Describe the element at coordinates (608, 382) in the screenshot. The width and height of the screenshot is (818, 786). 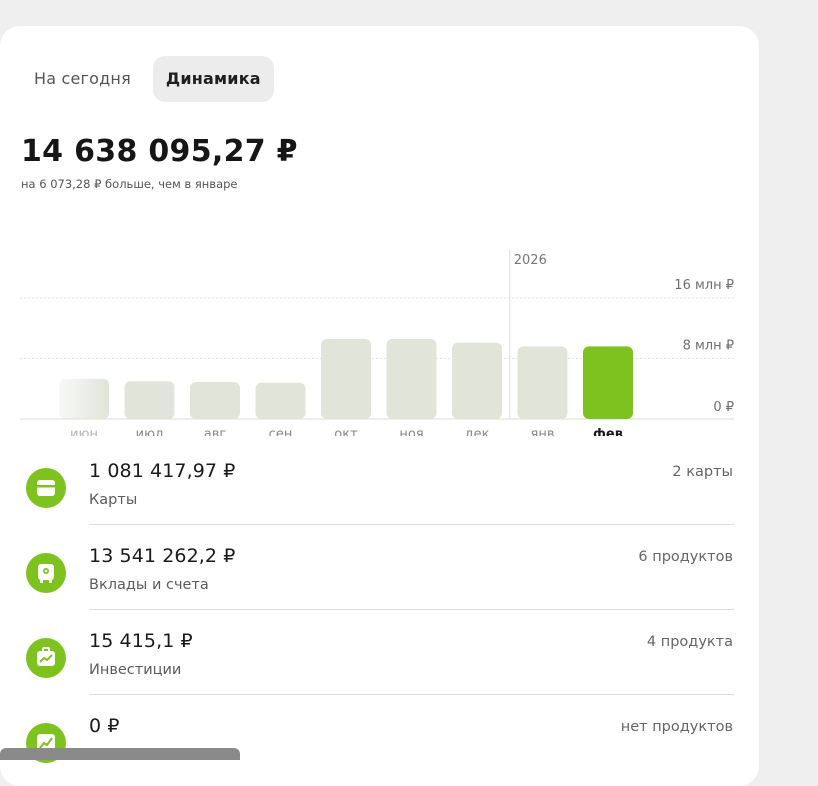
I see `bar-фев` at that location.